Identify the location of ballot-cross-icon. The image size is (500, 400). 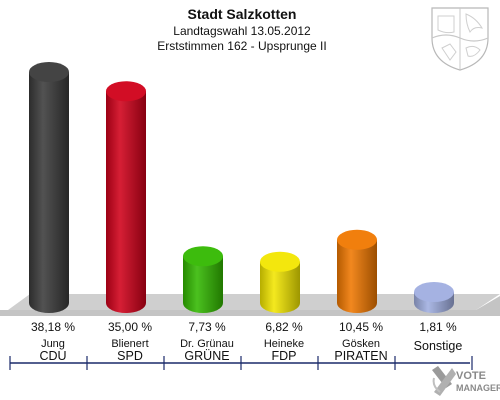
(444, 381).